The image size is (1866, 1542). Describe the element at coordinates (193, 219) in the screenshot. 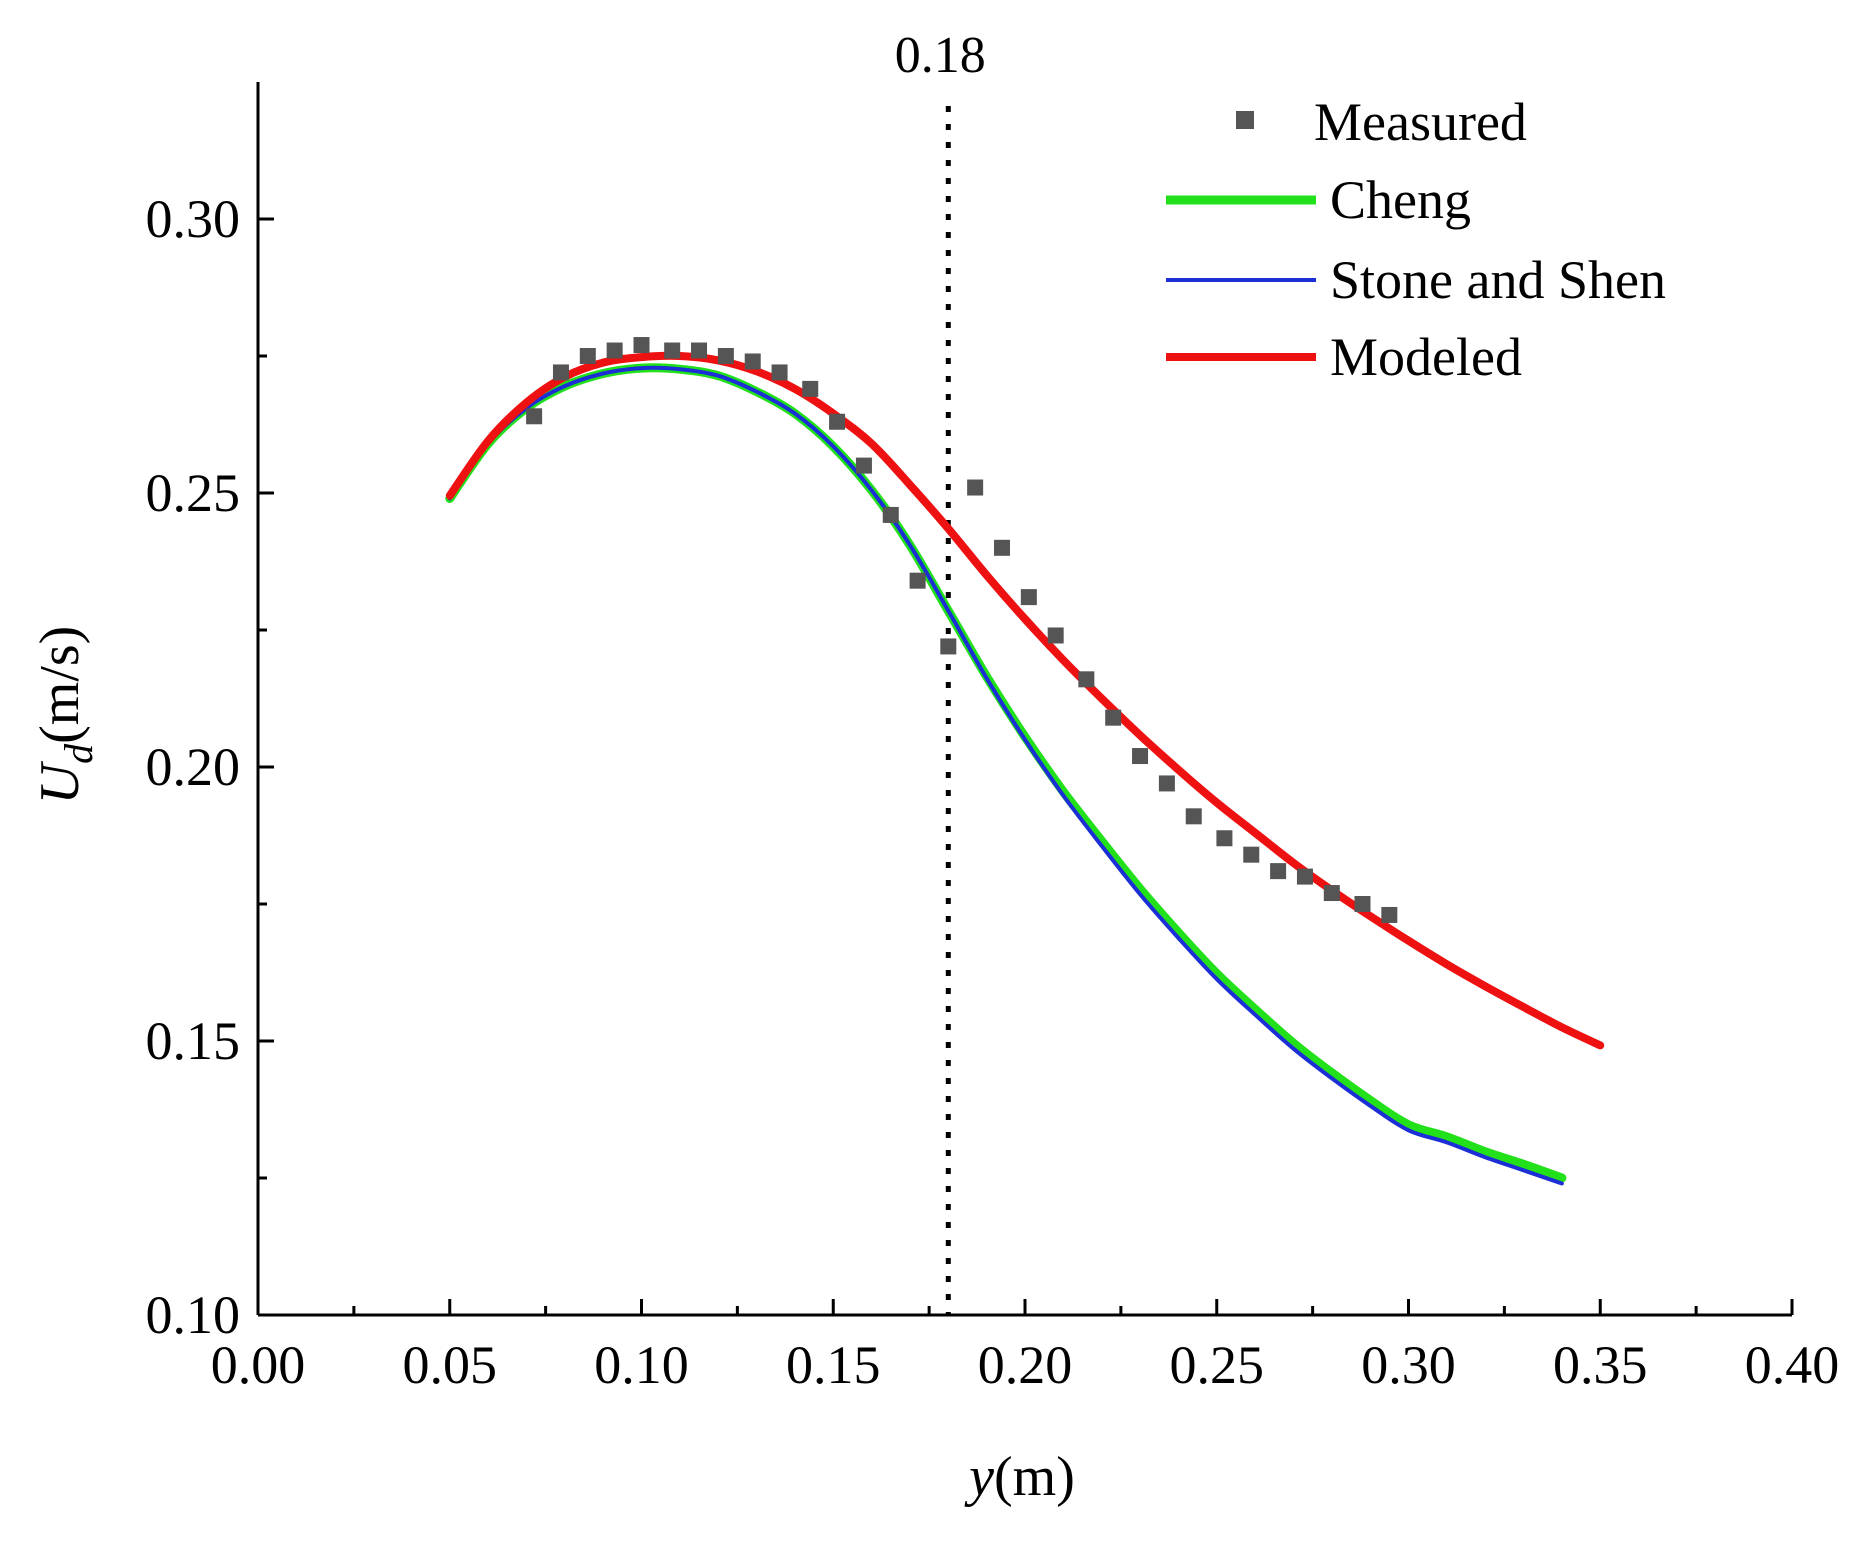

I see `y-tick-label: 0.30` at that location.